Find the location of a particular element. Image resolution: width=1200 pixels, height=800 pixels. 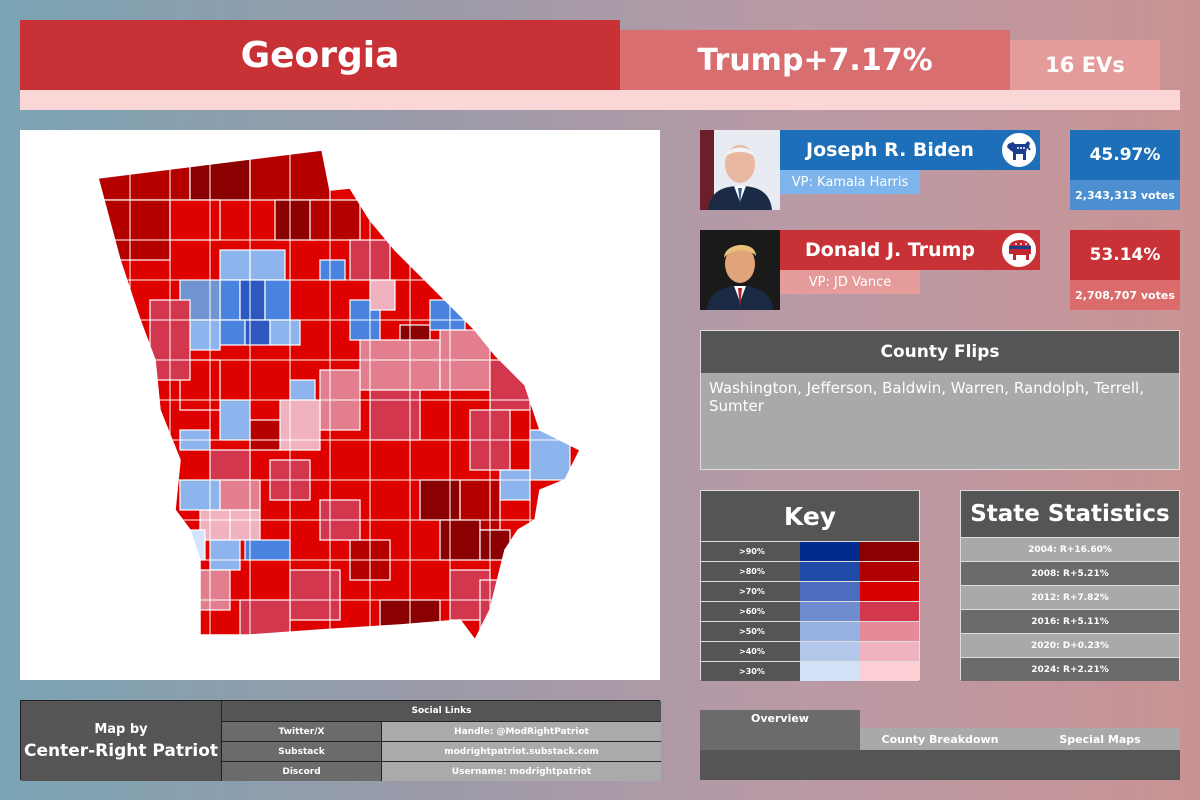

tab-overview: Overview is located at coordinates (780, 730).